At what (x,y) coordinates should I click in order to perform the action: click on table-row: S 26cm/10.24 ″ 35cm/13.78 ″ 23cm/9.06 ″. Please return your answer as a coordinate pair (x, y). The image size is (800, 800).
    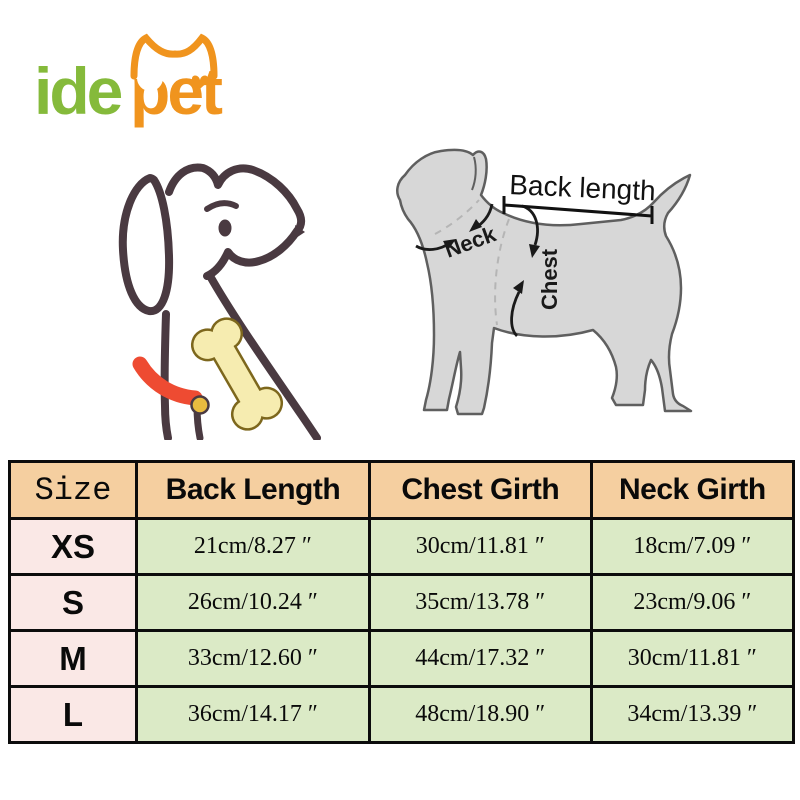
    Looking at the image, I should click on (402, 602).